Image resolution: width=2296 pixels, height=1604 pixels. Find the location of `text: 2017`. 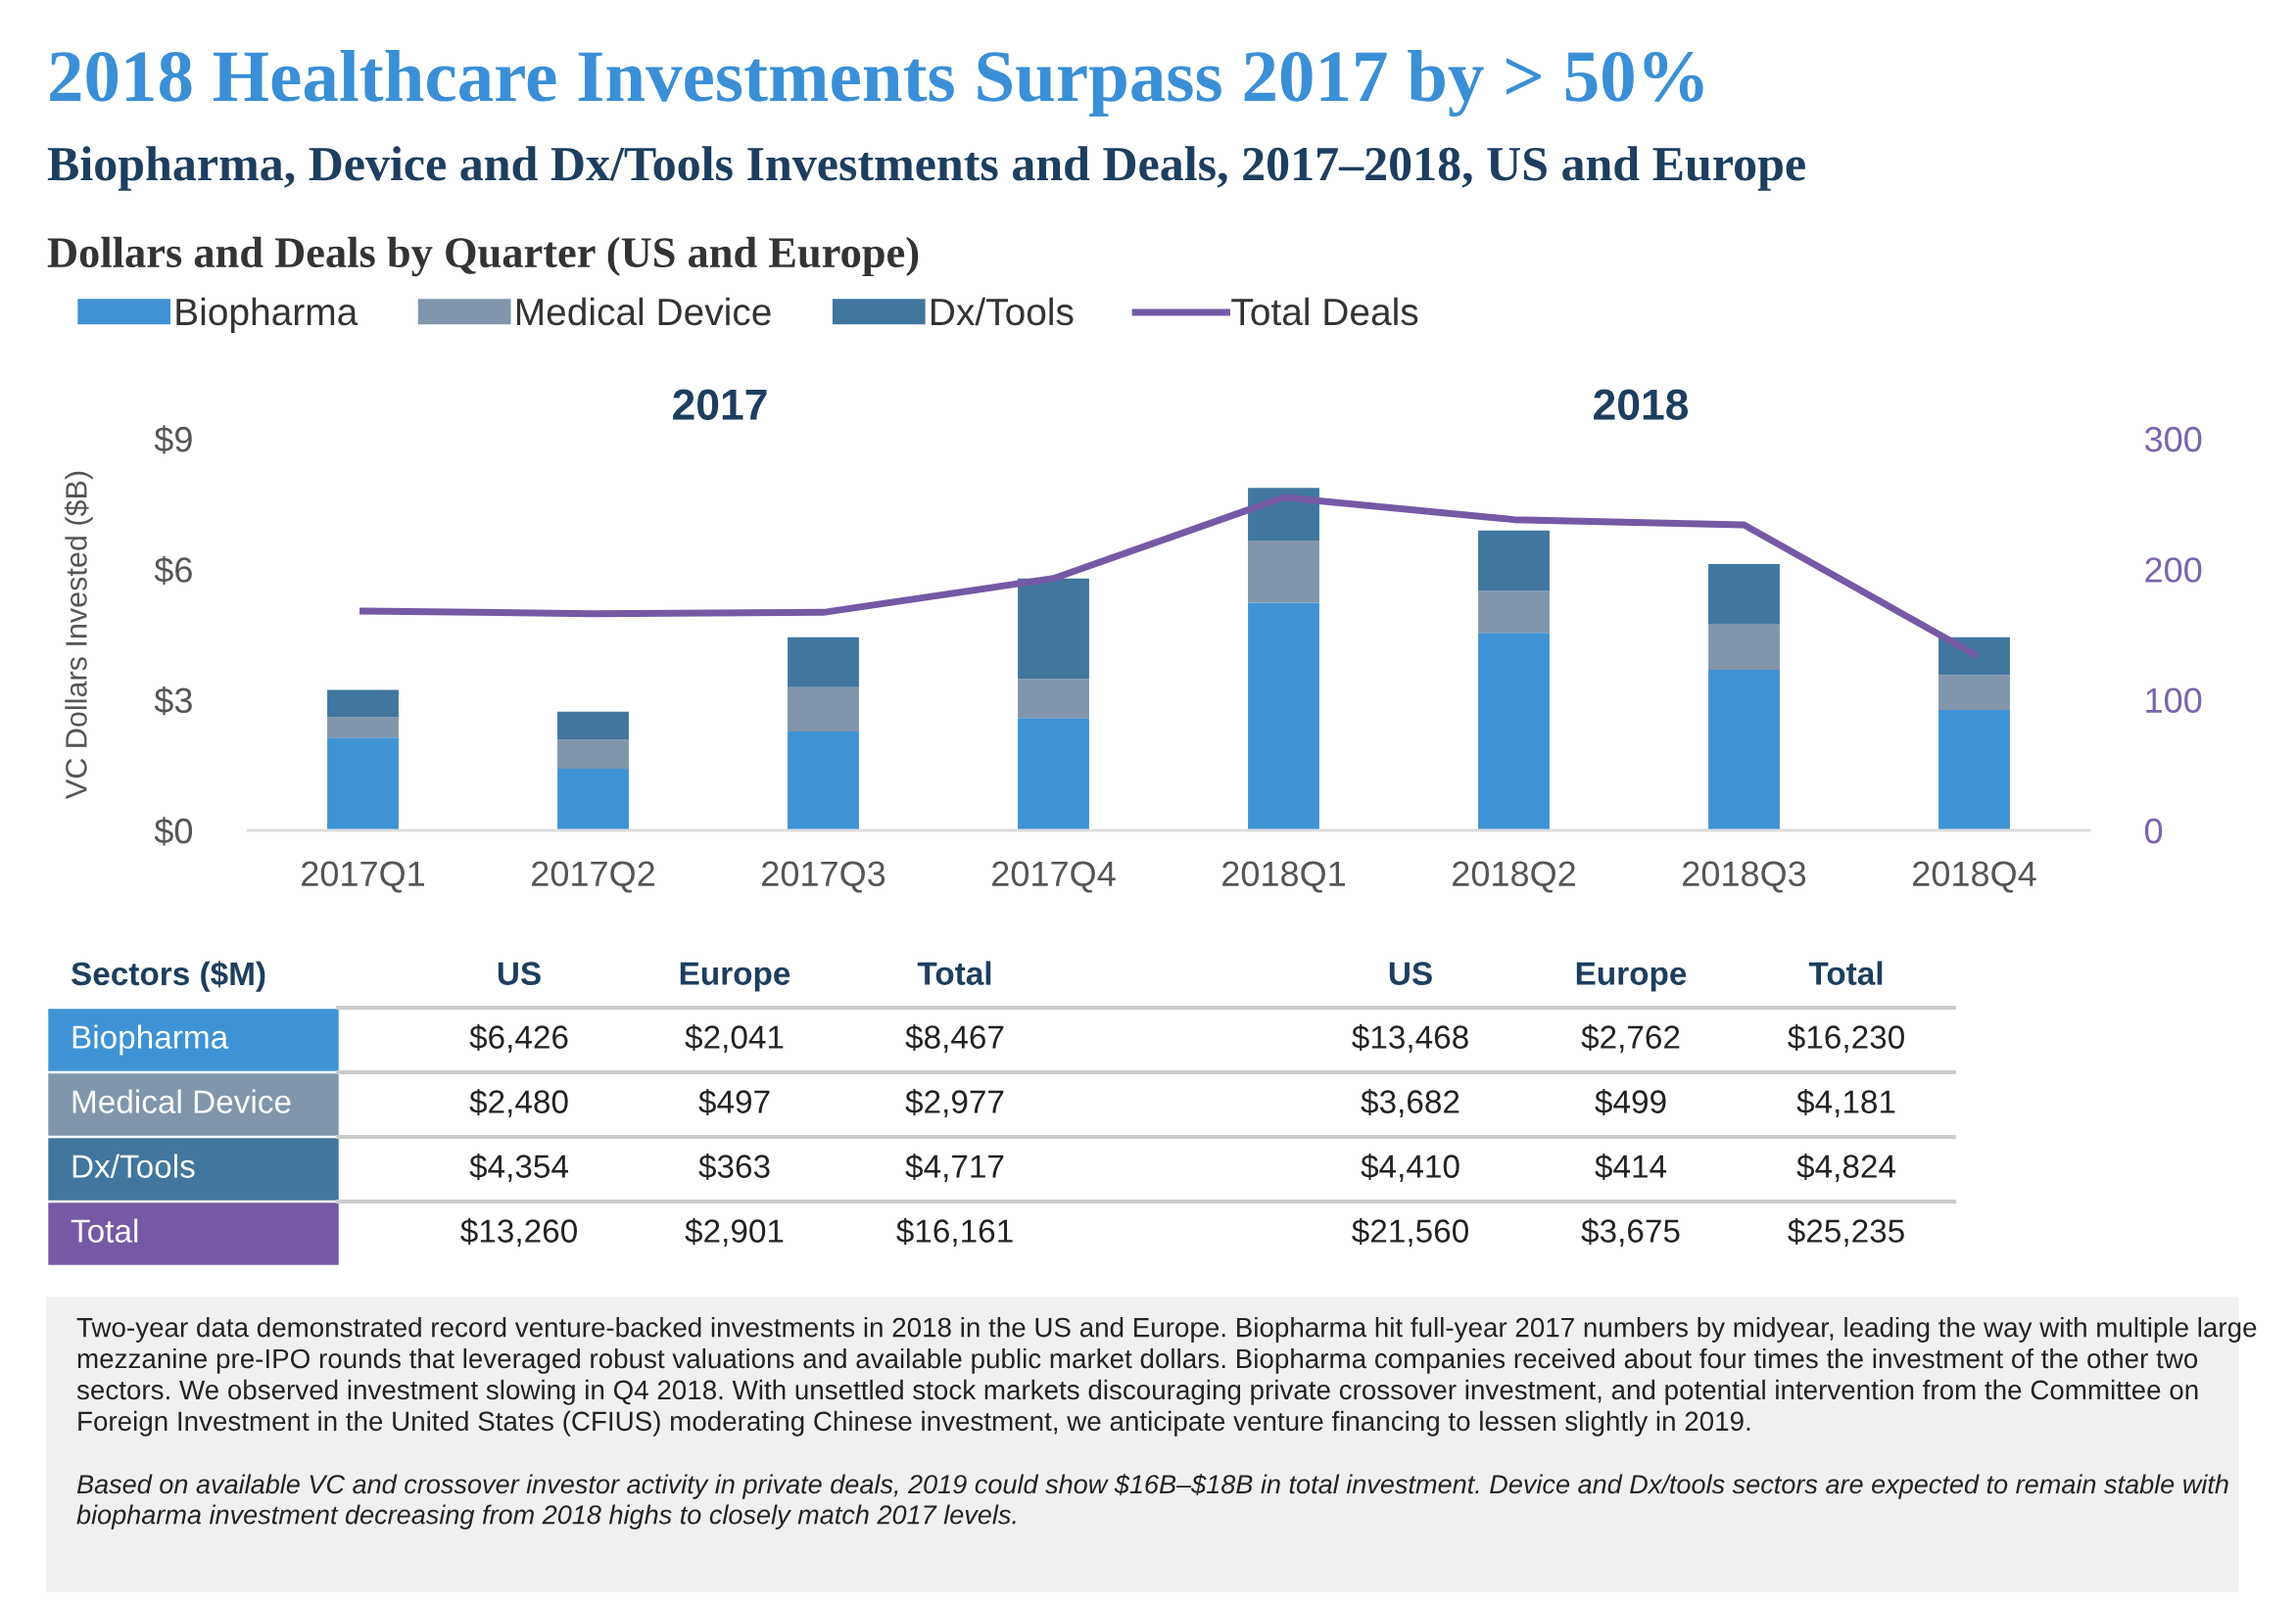

text: 2017 is located at coordinates (720, 404).